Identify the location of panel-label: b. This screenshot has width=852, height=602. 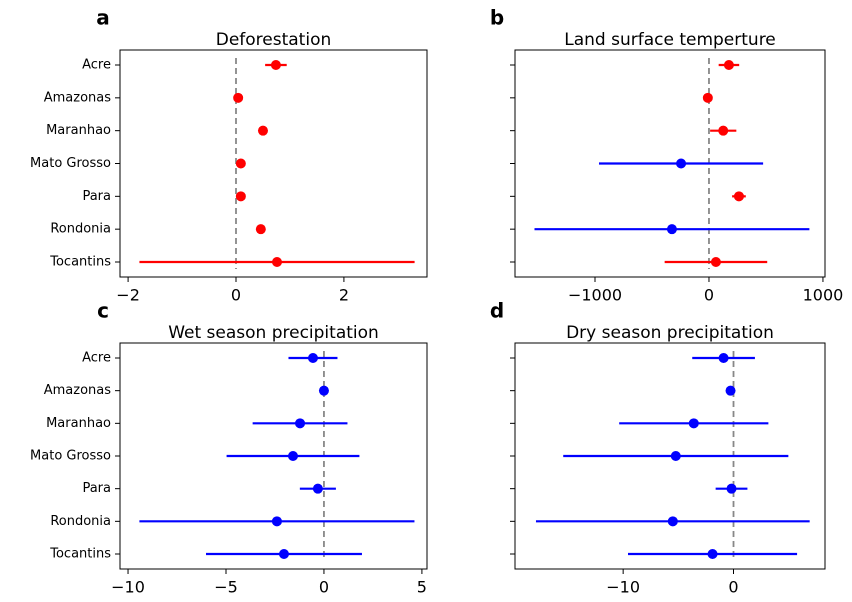
(497, 18).